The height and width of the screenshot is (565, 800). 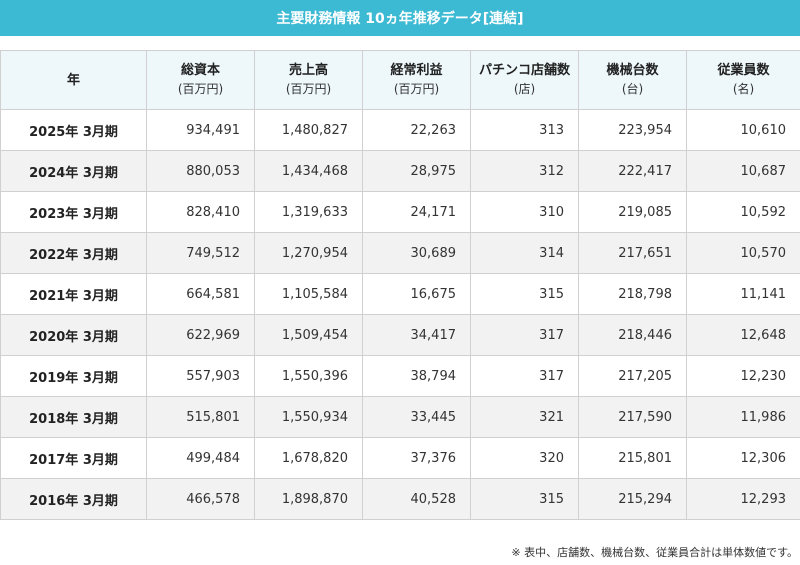 What do you see at coordinates (632, 294) in the screenshot?
I see `cell-machine-count: 218,798` at bounding box center [632, 294].